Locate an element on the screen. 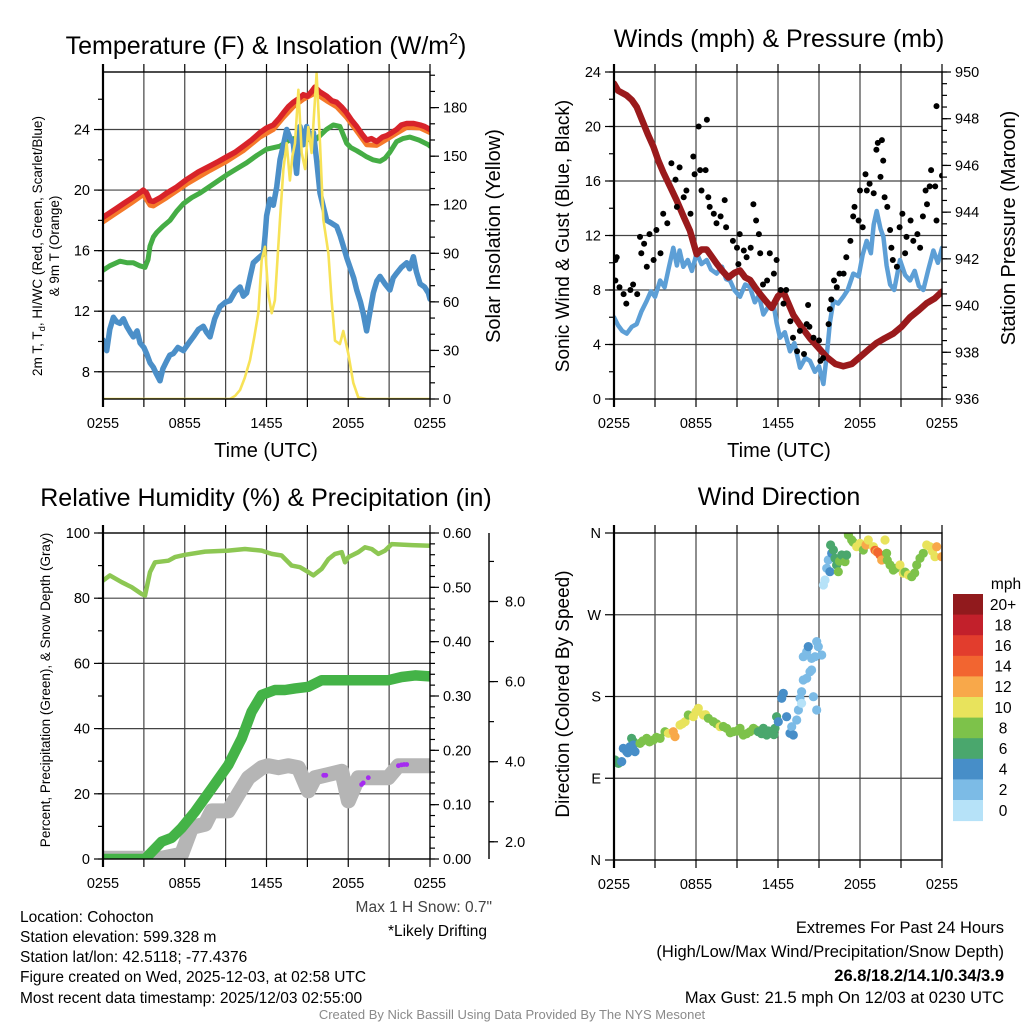 This screenshot has height=1024, width=1024. right-axis-tick-label: 0.50 is located at coordinates (457, 588).